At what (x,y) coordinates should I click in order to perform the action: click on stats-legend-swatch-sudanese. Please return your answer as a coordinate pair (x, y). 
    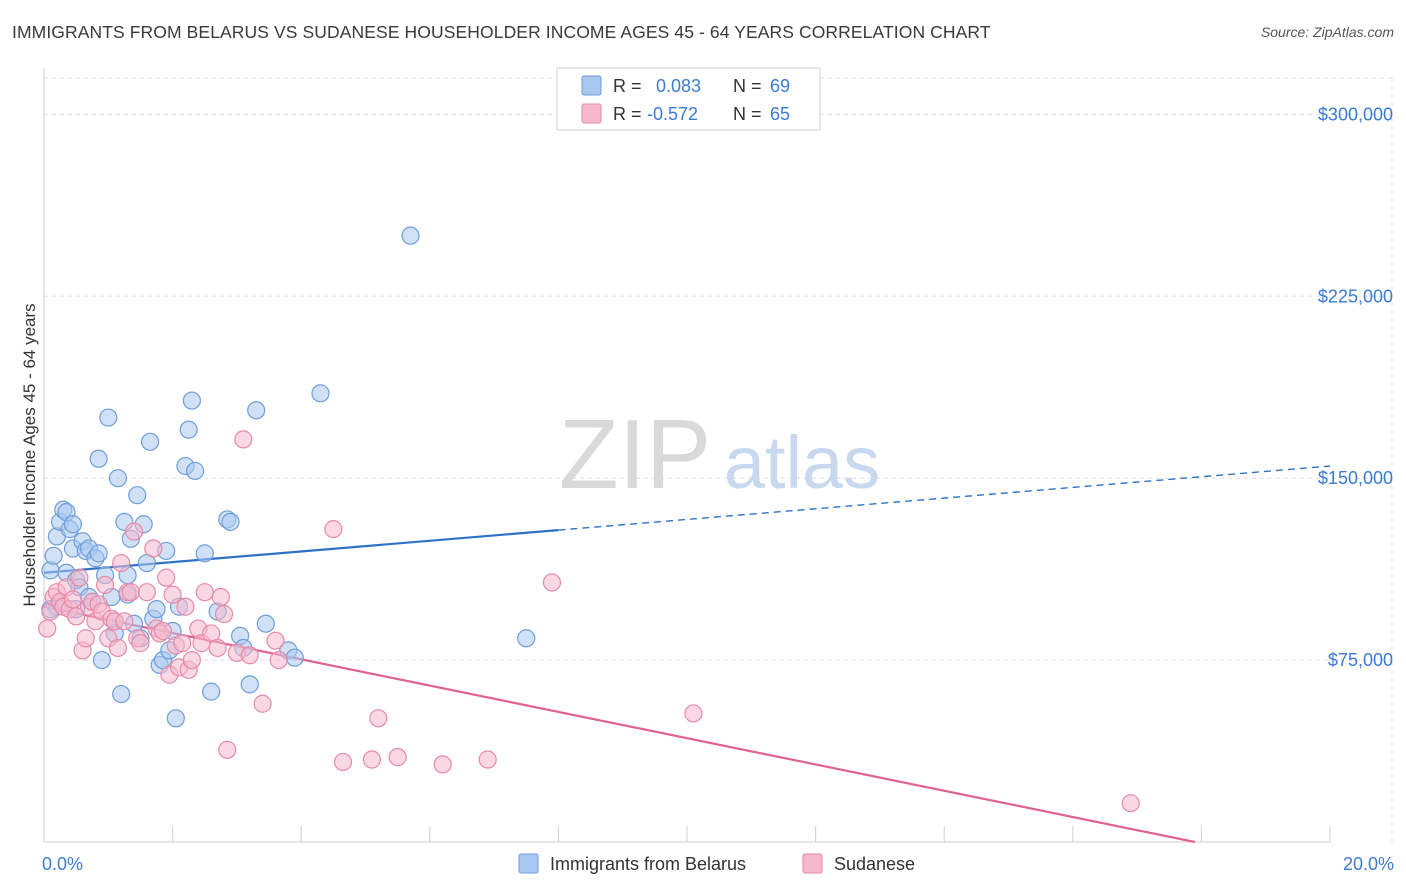
    Looking at the image, I should click on (591, 113).